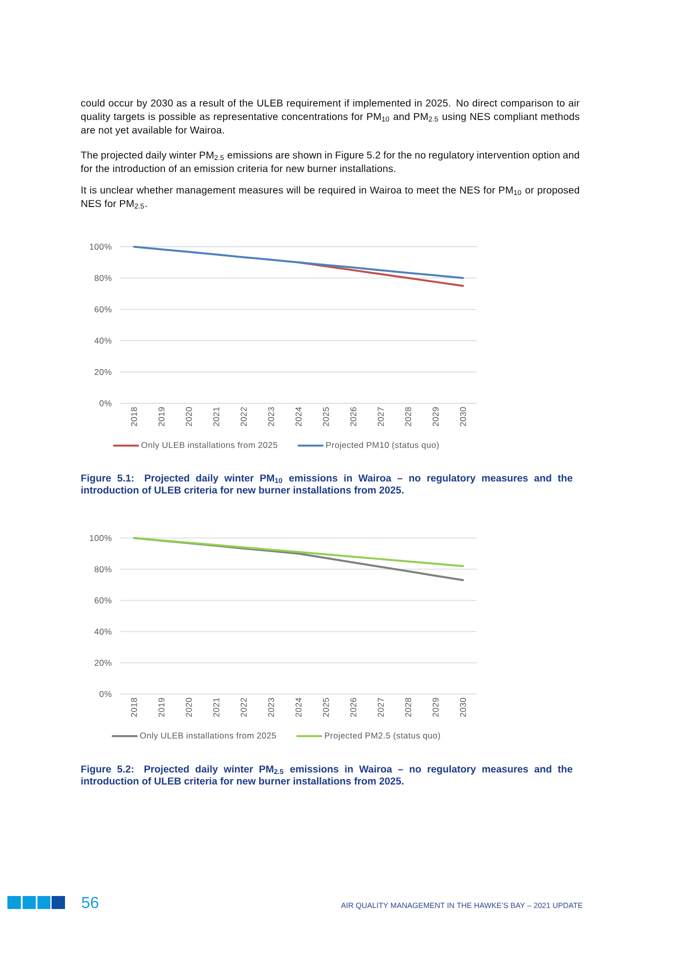 Image resolution: width=675 pixels, height=955 pixels. What do you see at coordinates (90, 902) in the screenshot?
I see `text: 56` at bounding box center [90, 902].